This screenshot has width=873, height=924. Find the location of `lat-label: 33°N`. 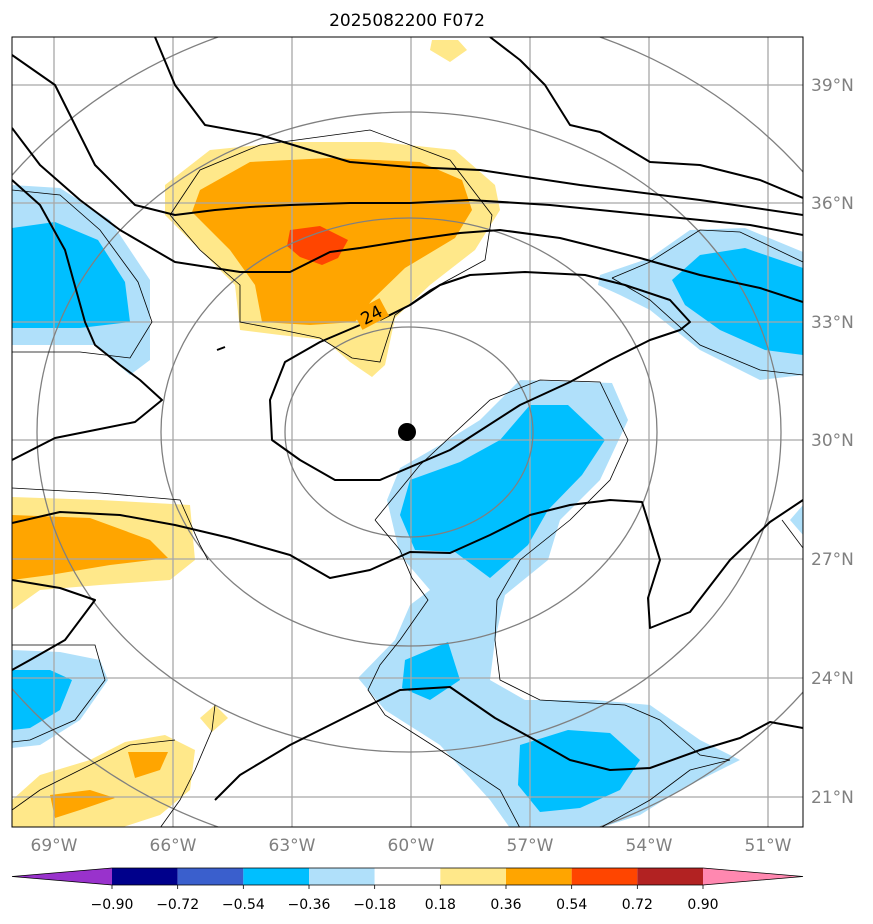

lat-label: 33°N is located at coordinates (832, 323).